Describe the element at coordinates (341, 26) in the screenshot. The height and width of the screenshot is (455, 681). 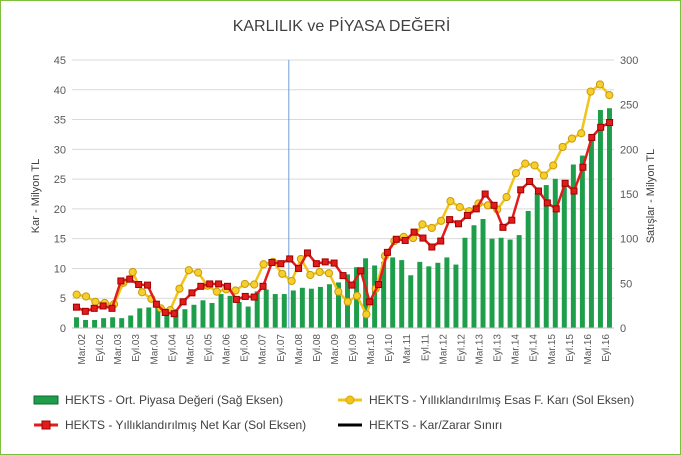
I see `chart-title: KARLILIK ve PİYASA DEĞERİ` at that location.